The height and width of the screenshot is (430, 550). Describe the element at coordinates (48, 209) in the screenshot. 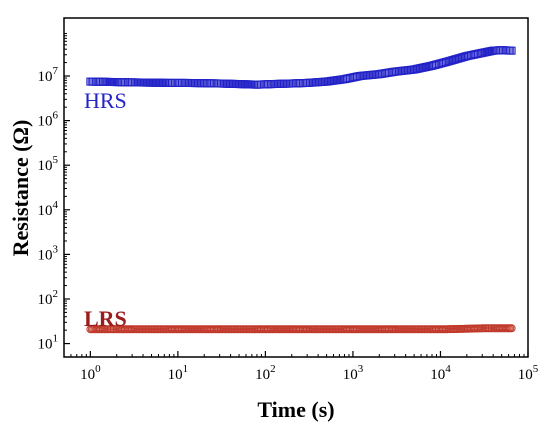

I see `y-tick-label-3: 10⁴` at that location.